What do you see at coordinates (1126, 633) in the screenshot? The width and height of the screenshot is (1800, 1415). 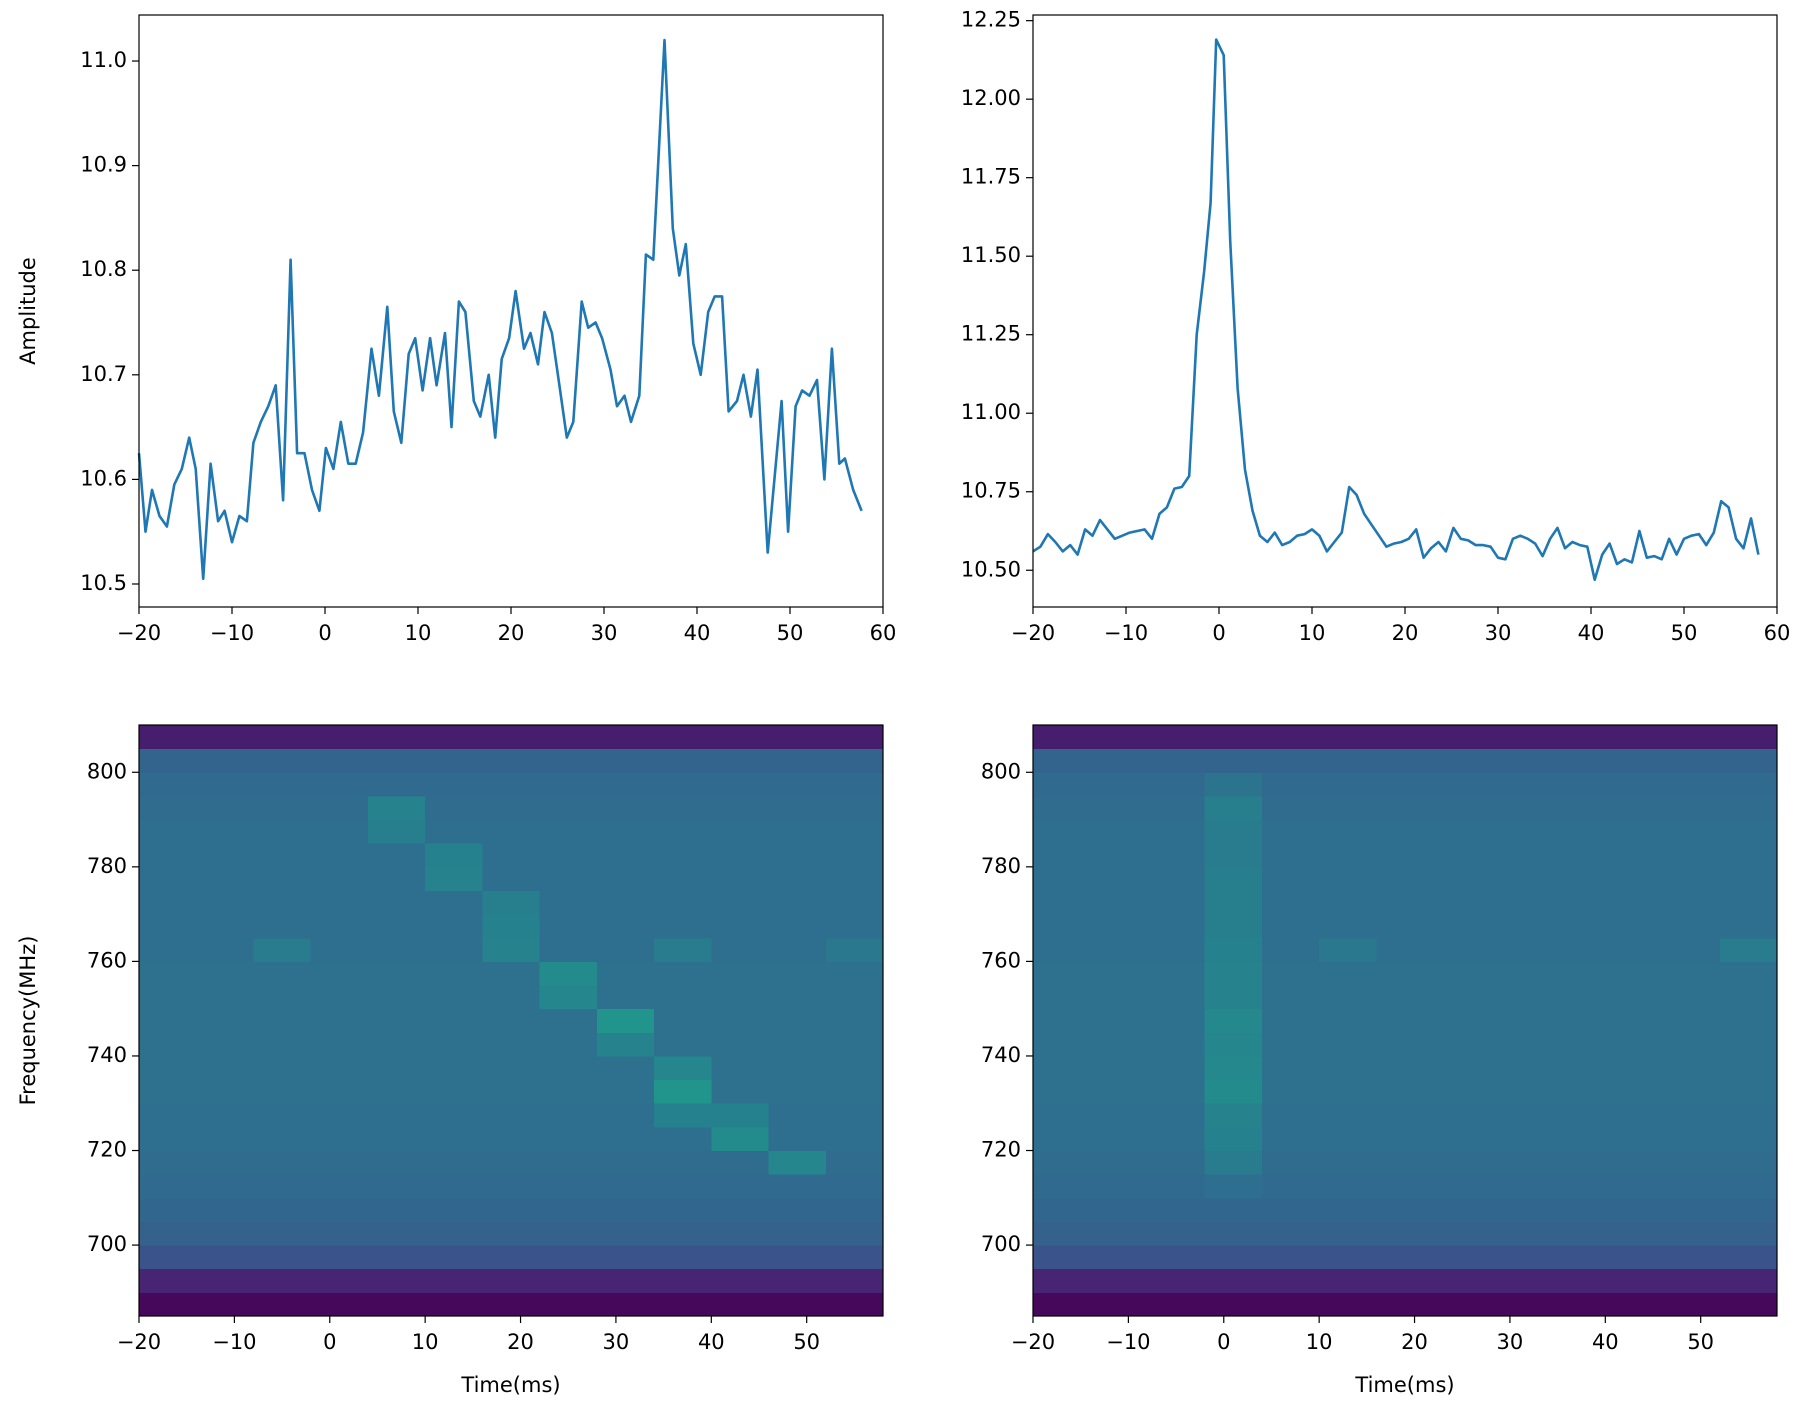 I see `x-tick-label: −10` at bounding box center [1126, 633].